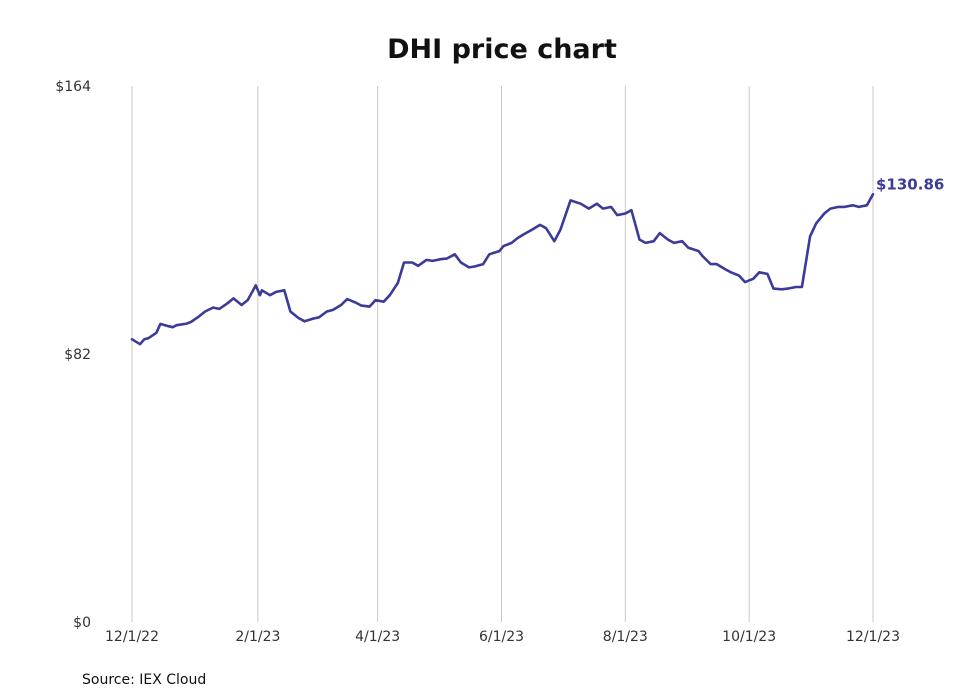 The height and width of the screenshot is (699, 980). Describe the element at coordinates (625, 637) in the screenshot. I see `x-tick-label: 8/1/23` at that location.